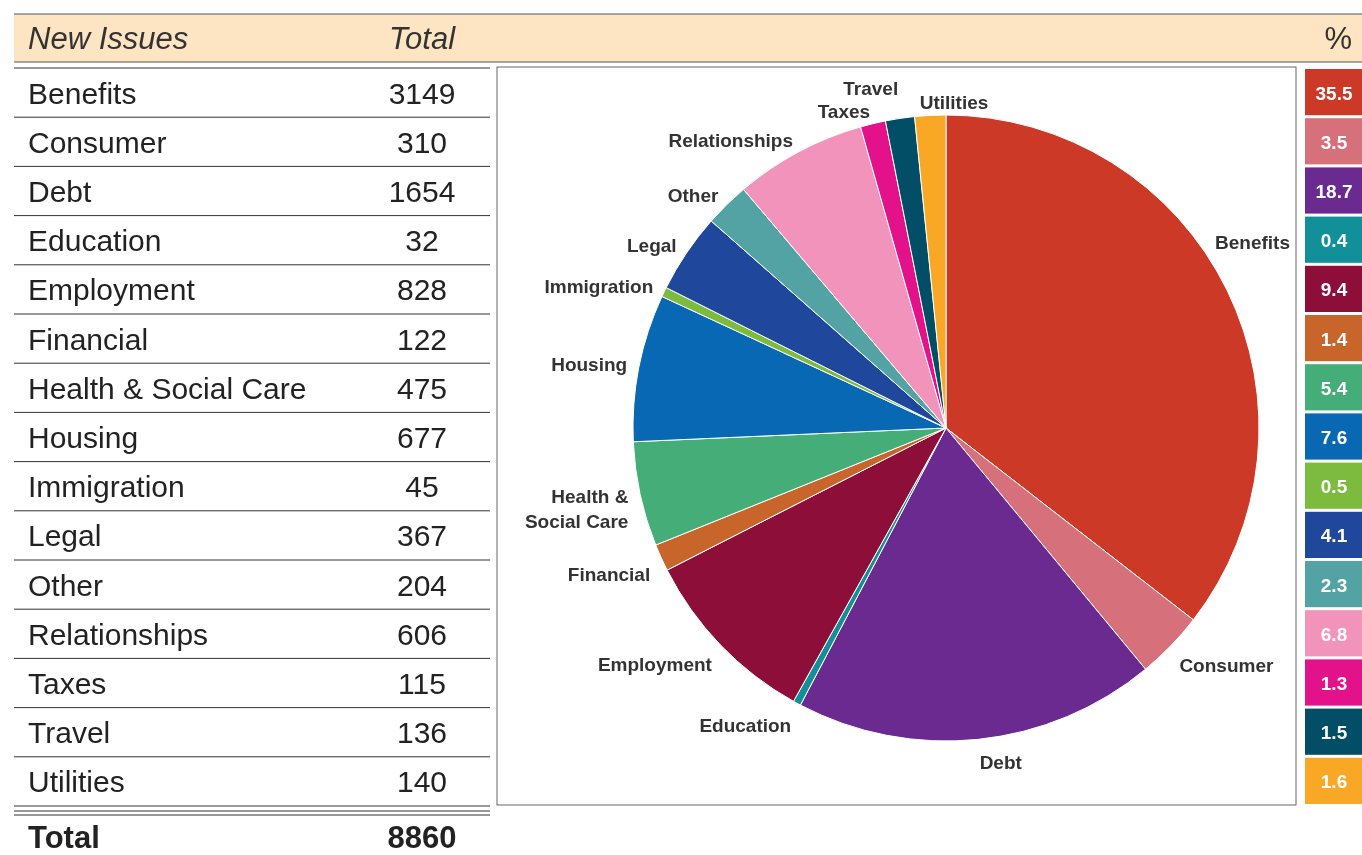 Image resolution: width=1362 pixels, height=855 pixels. I want to click on data-label: 6.8, so click(1334, 634).